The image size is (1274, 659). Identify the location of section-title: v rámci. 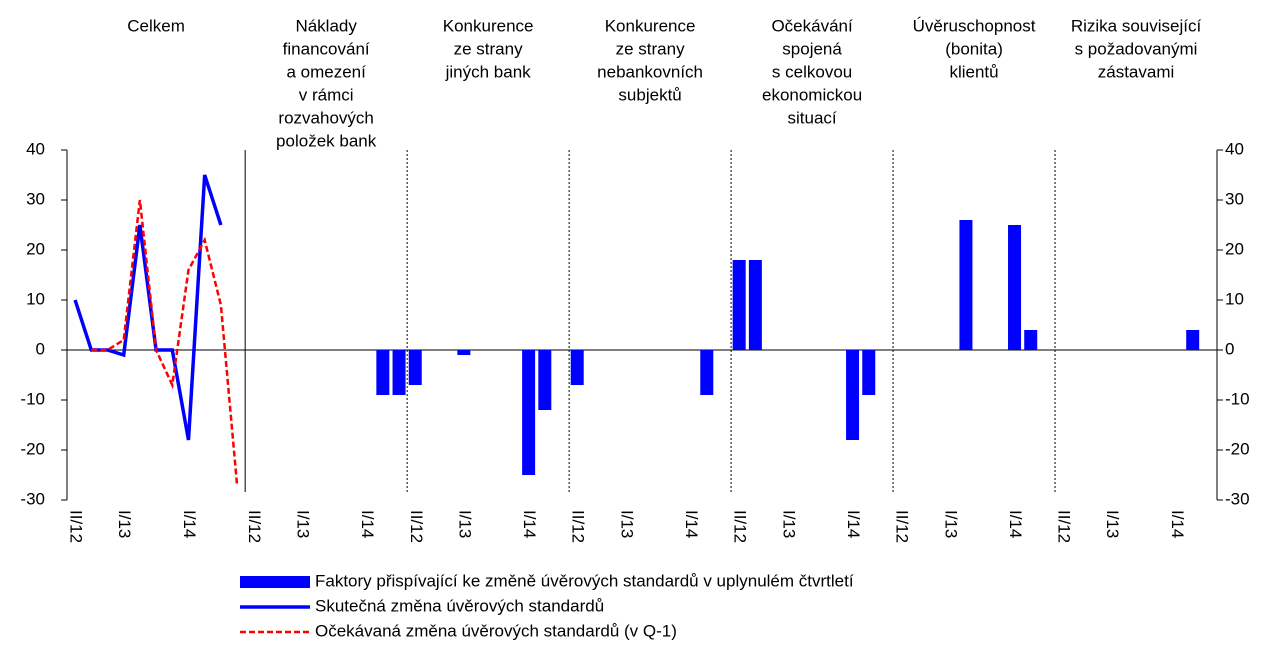
(326, 94).